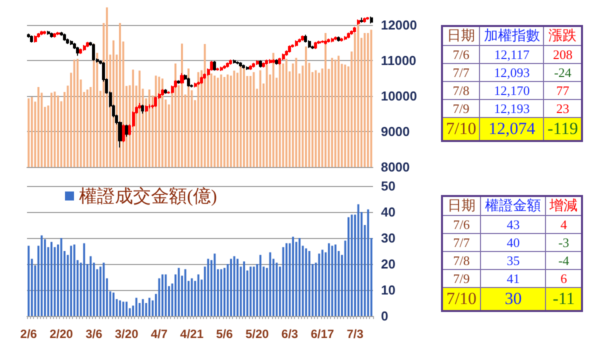  Describe the element at coordinates (563, 278) in the screenshot. I see `text: 6` at that location.